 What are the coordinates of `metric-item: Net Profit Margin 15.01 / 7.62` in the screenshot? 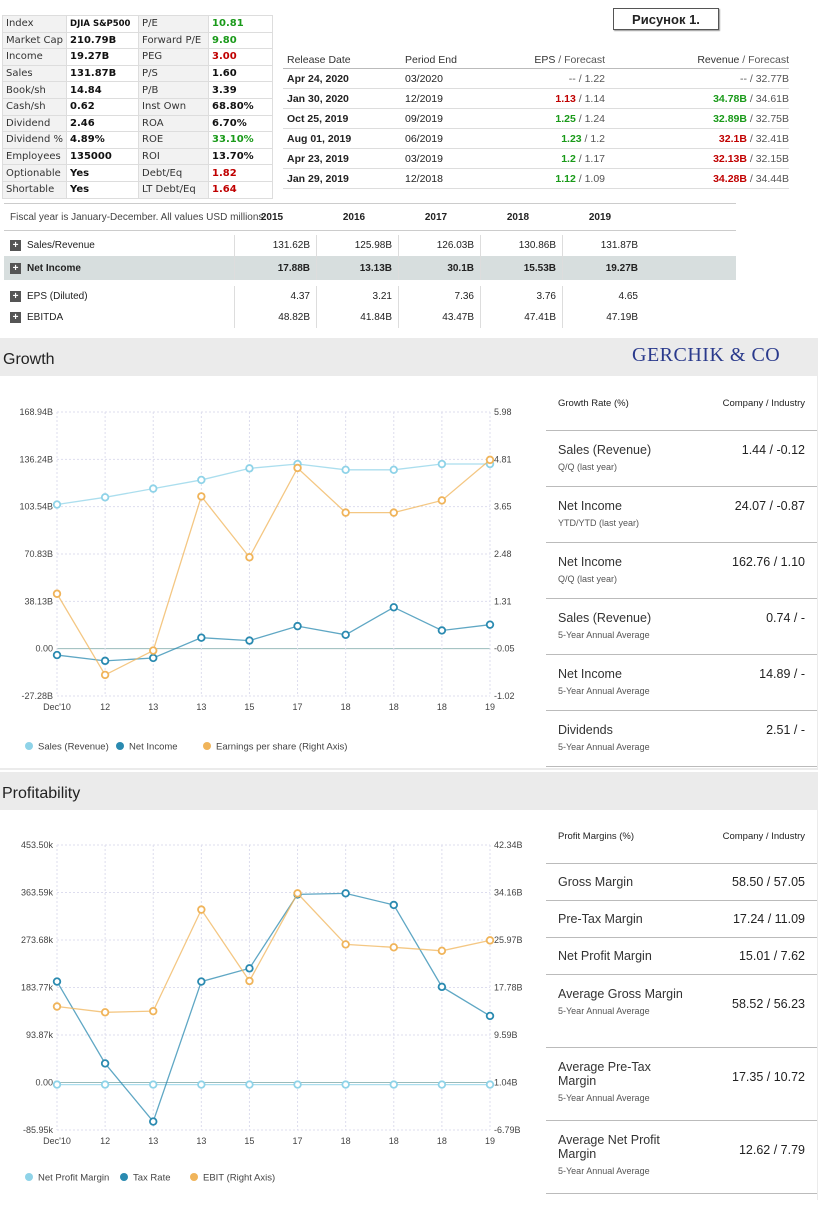 It's located at (681, 956).